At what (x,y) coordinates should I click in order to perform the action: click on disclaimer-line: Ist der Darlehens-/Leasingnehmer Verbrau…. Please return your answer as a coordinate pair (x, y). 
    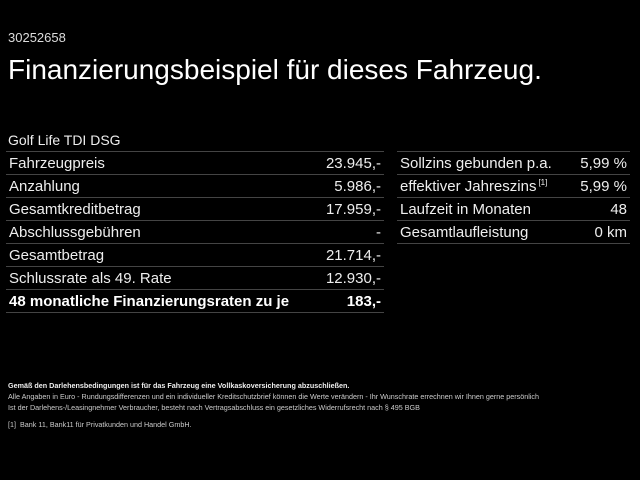
    Looking at the image, I should click on (214, 407).